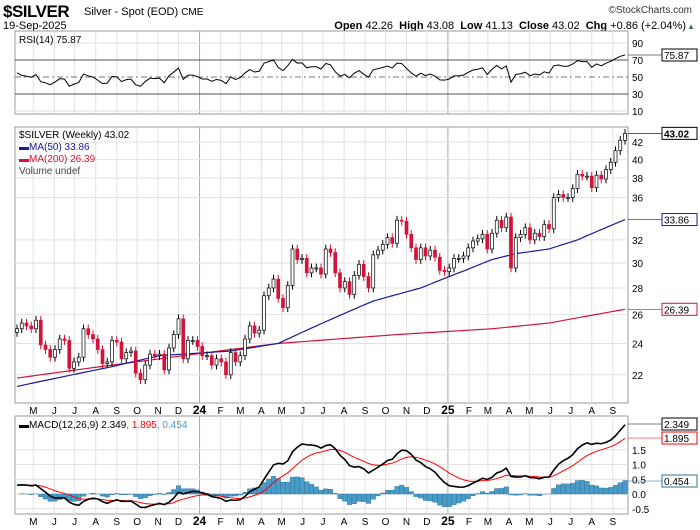  I want to click on copyright: ©StockCharts.com, so click(650, 10).